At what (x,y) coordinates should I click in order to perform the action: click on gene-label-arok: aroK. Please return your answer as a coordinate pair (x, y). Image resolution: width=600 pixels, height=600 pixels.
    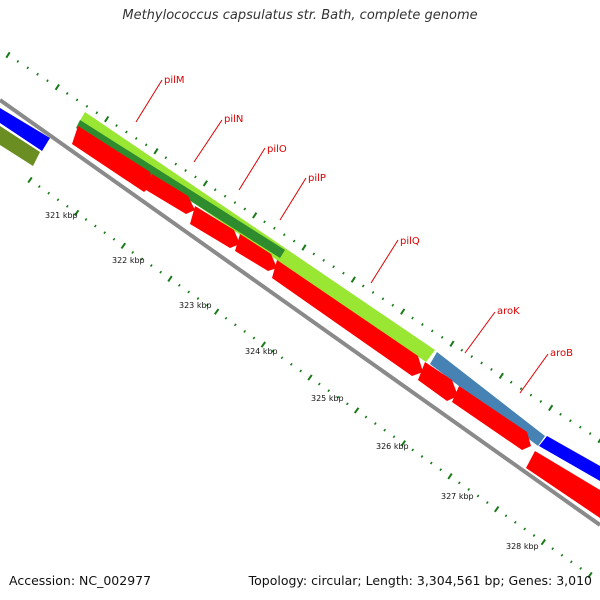
    Looking at the image, I should click on (508, 311).